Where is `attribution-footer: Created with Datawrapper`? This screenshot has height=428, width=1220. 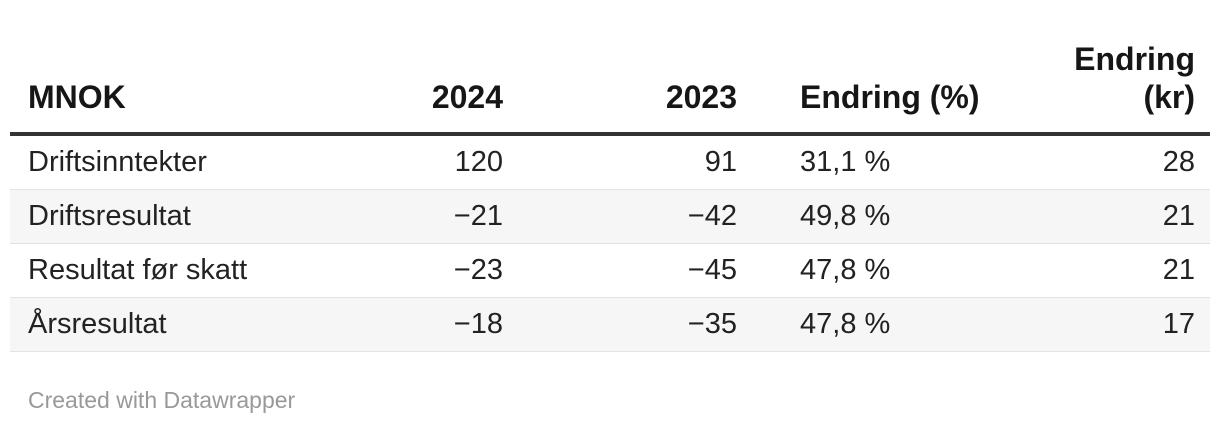
attribution-footer: Created with Datawrapper is located at coordinates (619, 400).